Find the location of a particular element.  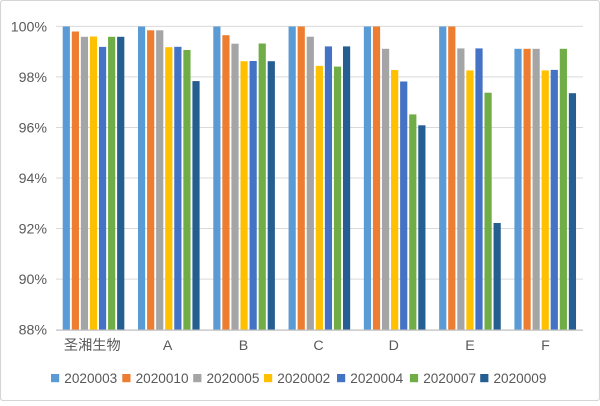

svg-text: 2020004 is located at coordinates (376, 378).